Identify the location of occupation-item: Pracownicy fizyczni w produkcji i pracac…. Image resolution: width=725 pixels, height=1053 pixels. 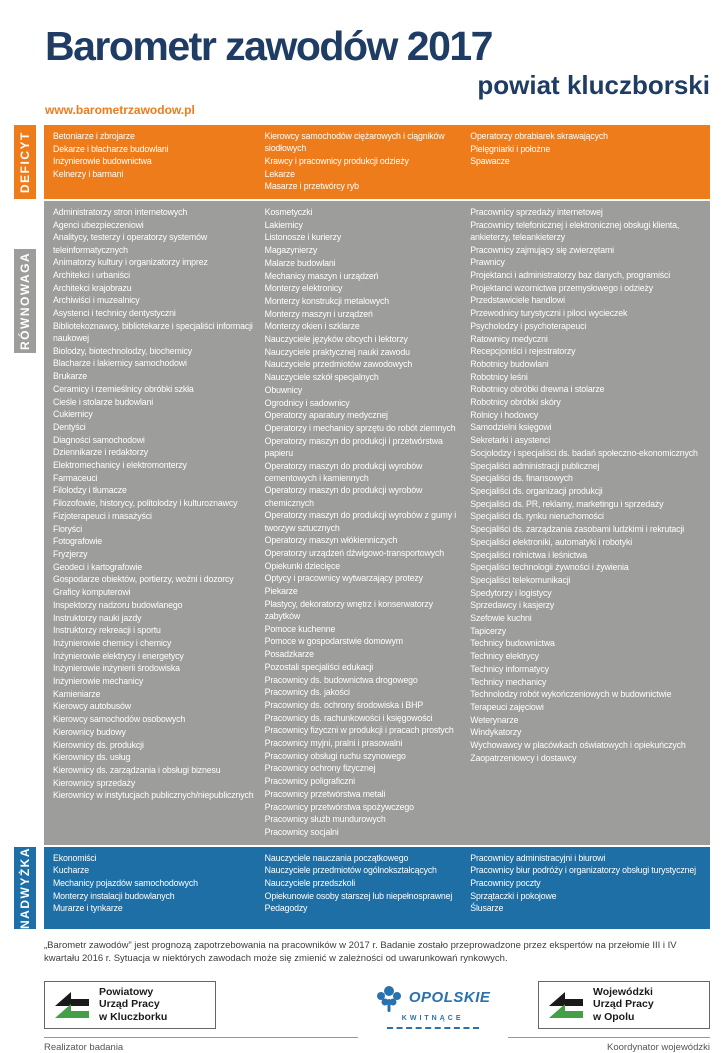
(359, 730).